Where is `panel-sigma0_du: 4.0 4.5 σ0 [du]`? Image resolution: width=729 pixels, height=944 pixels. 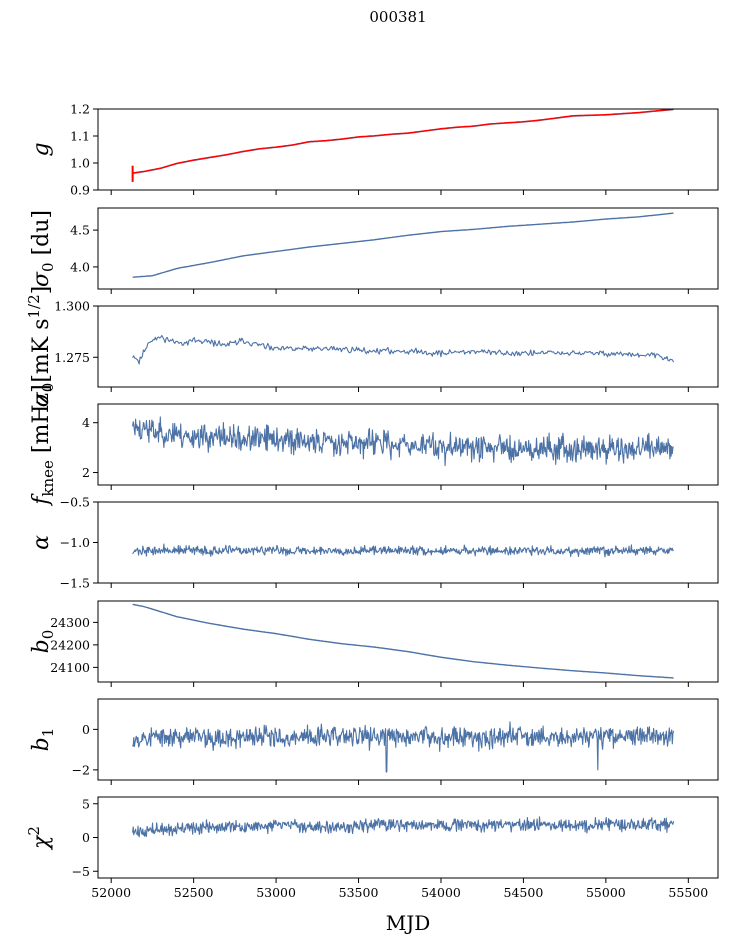
panel-sigma0_du: 4.0 4.5 σ0 [du] is located at coordinates (374, 250).